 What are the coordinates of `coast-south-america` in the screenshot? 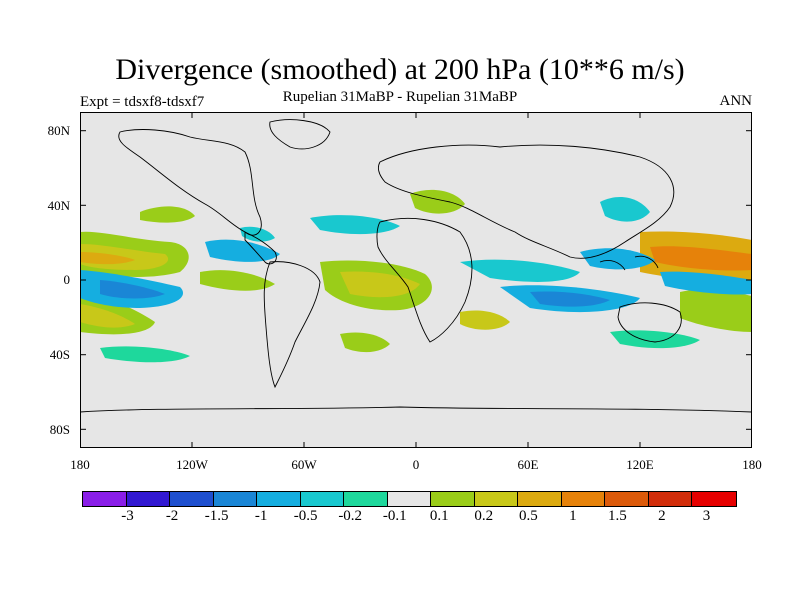 It's located at (292, 325).